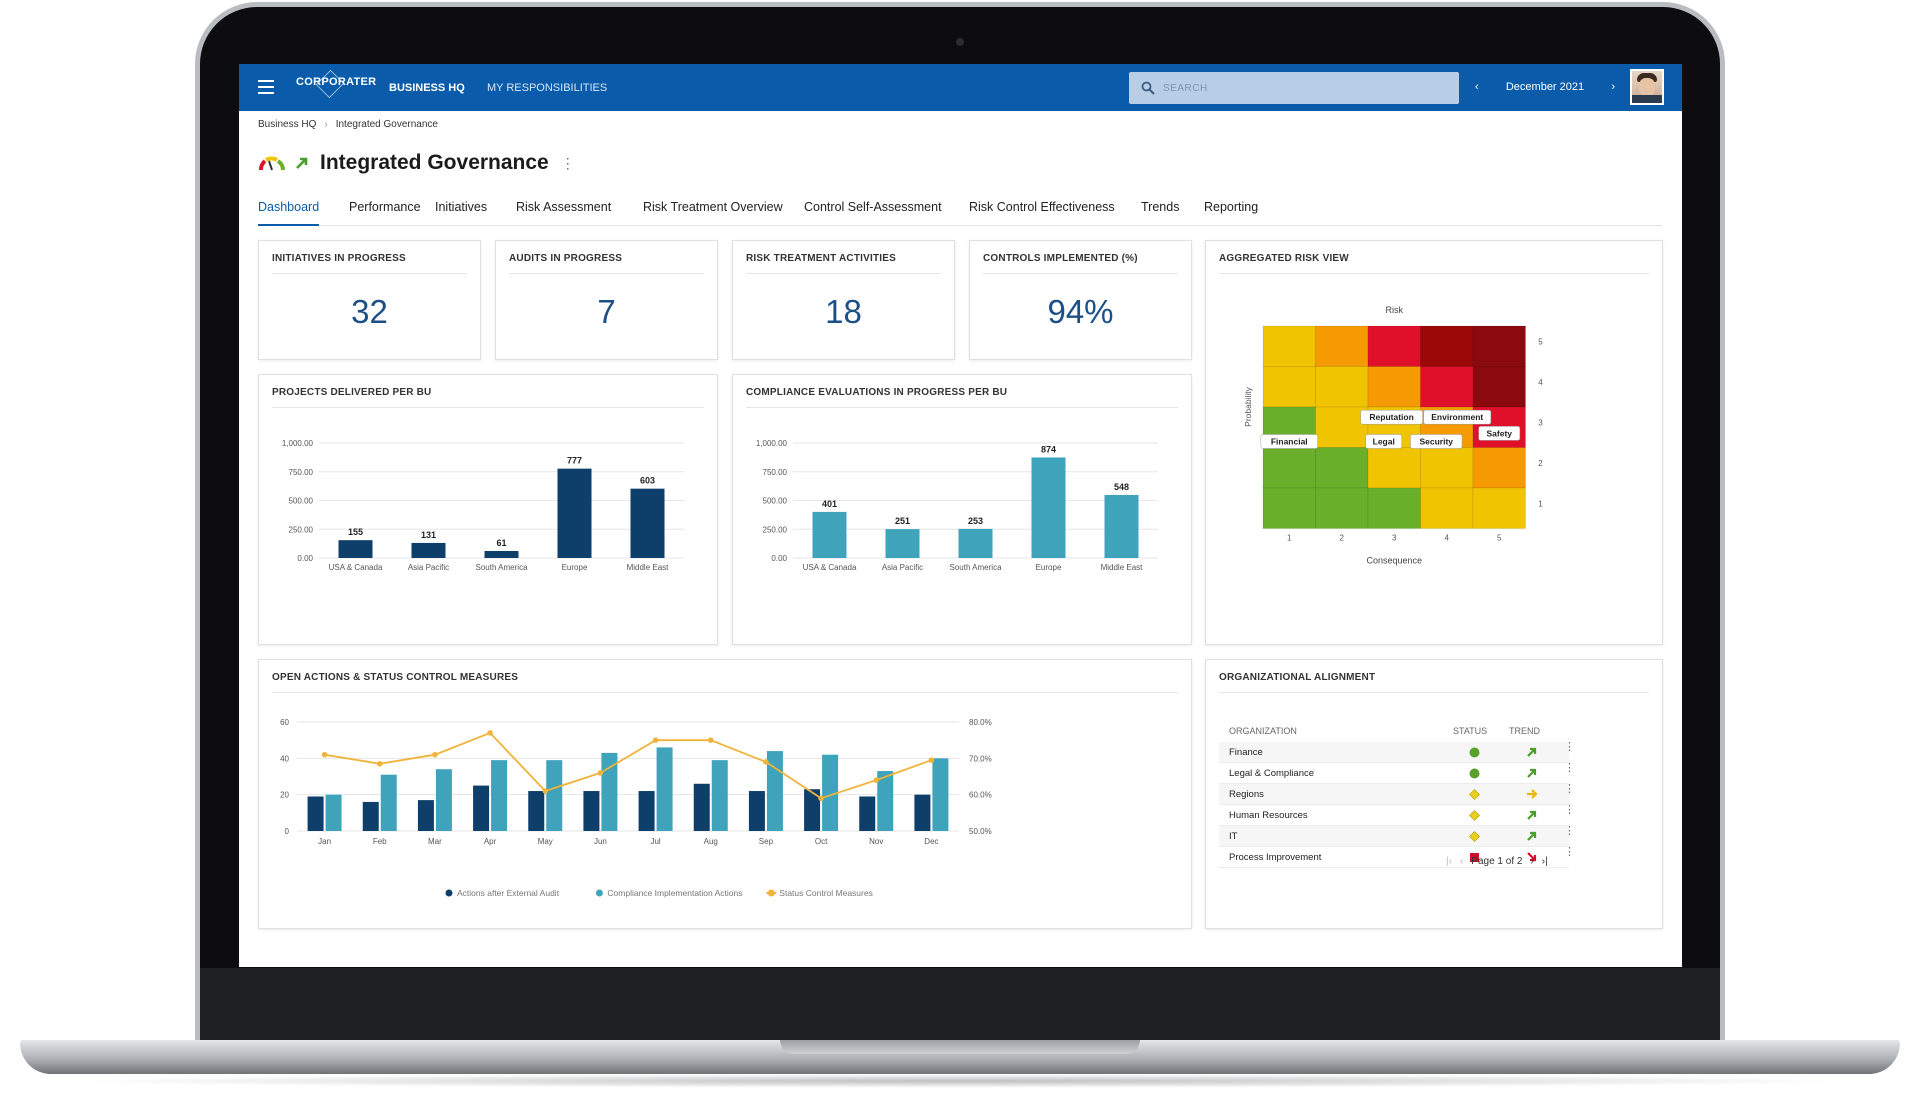 Image resolution: width=1920 pixels, height=1098 pixels. Describe the element at coordinates (713, 207) in the screenshot. I see `tab-risk-treatment-overview: Risk Treatment Overview` at that location.